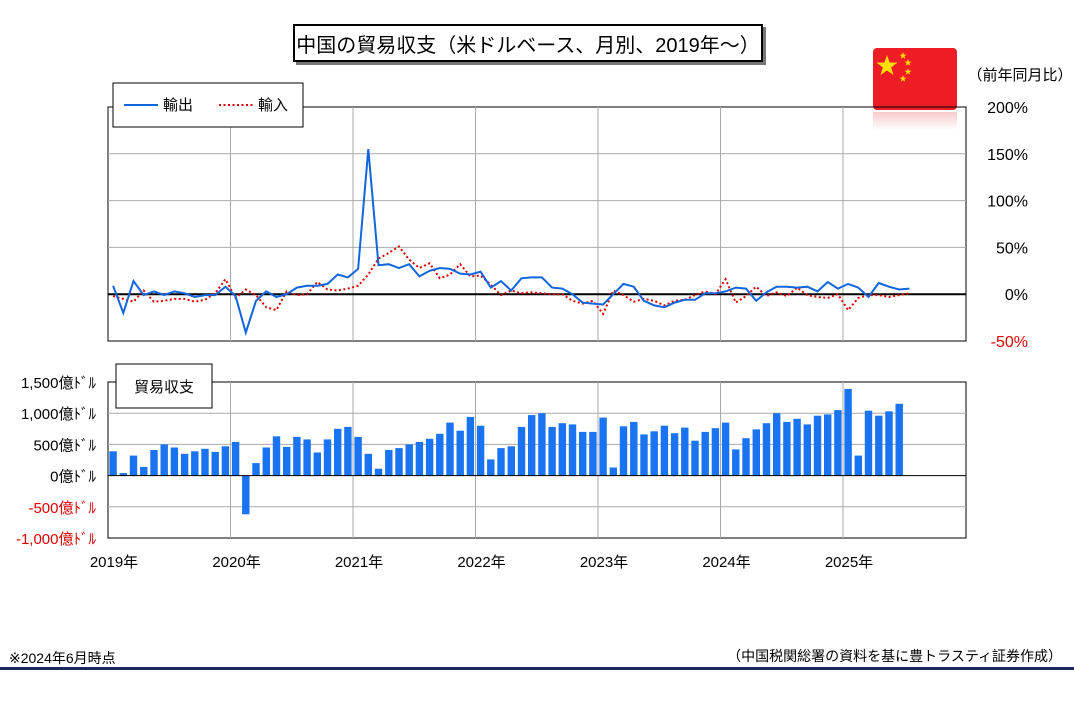 The width and height of the screenshot is (1074, 707). I want to click on legend-import-label: 輸入, so click(273, 105).